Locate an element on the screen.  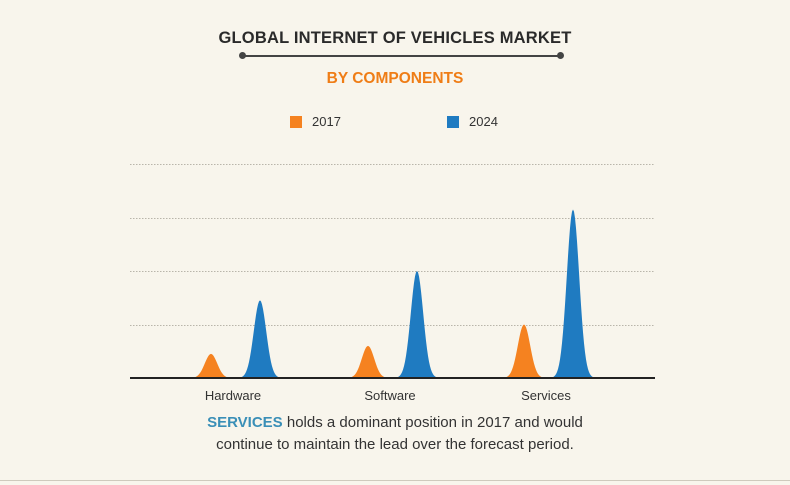
category-label: Services is located at coordinates (546, 395).